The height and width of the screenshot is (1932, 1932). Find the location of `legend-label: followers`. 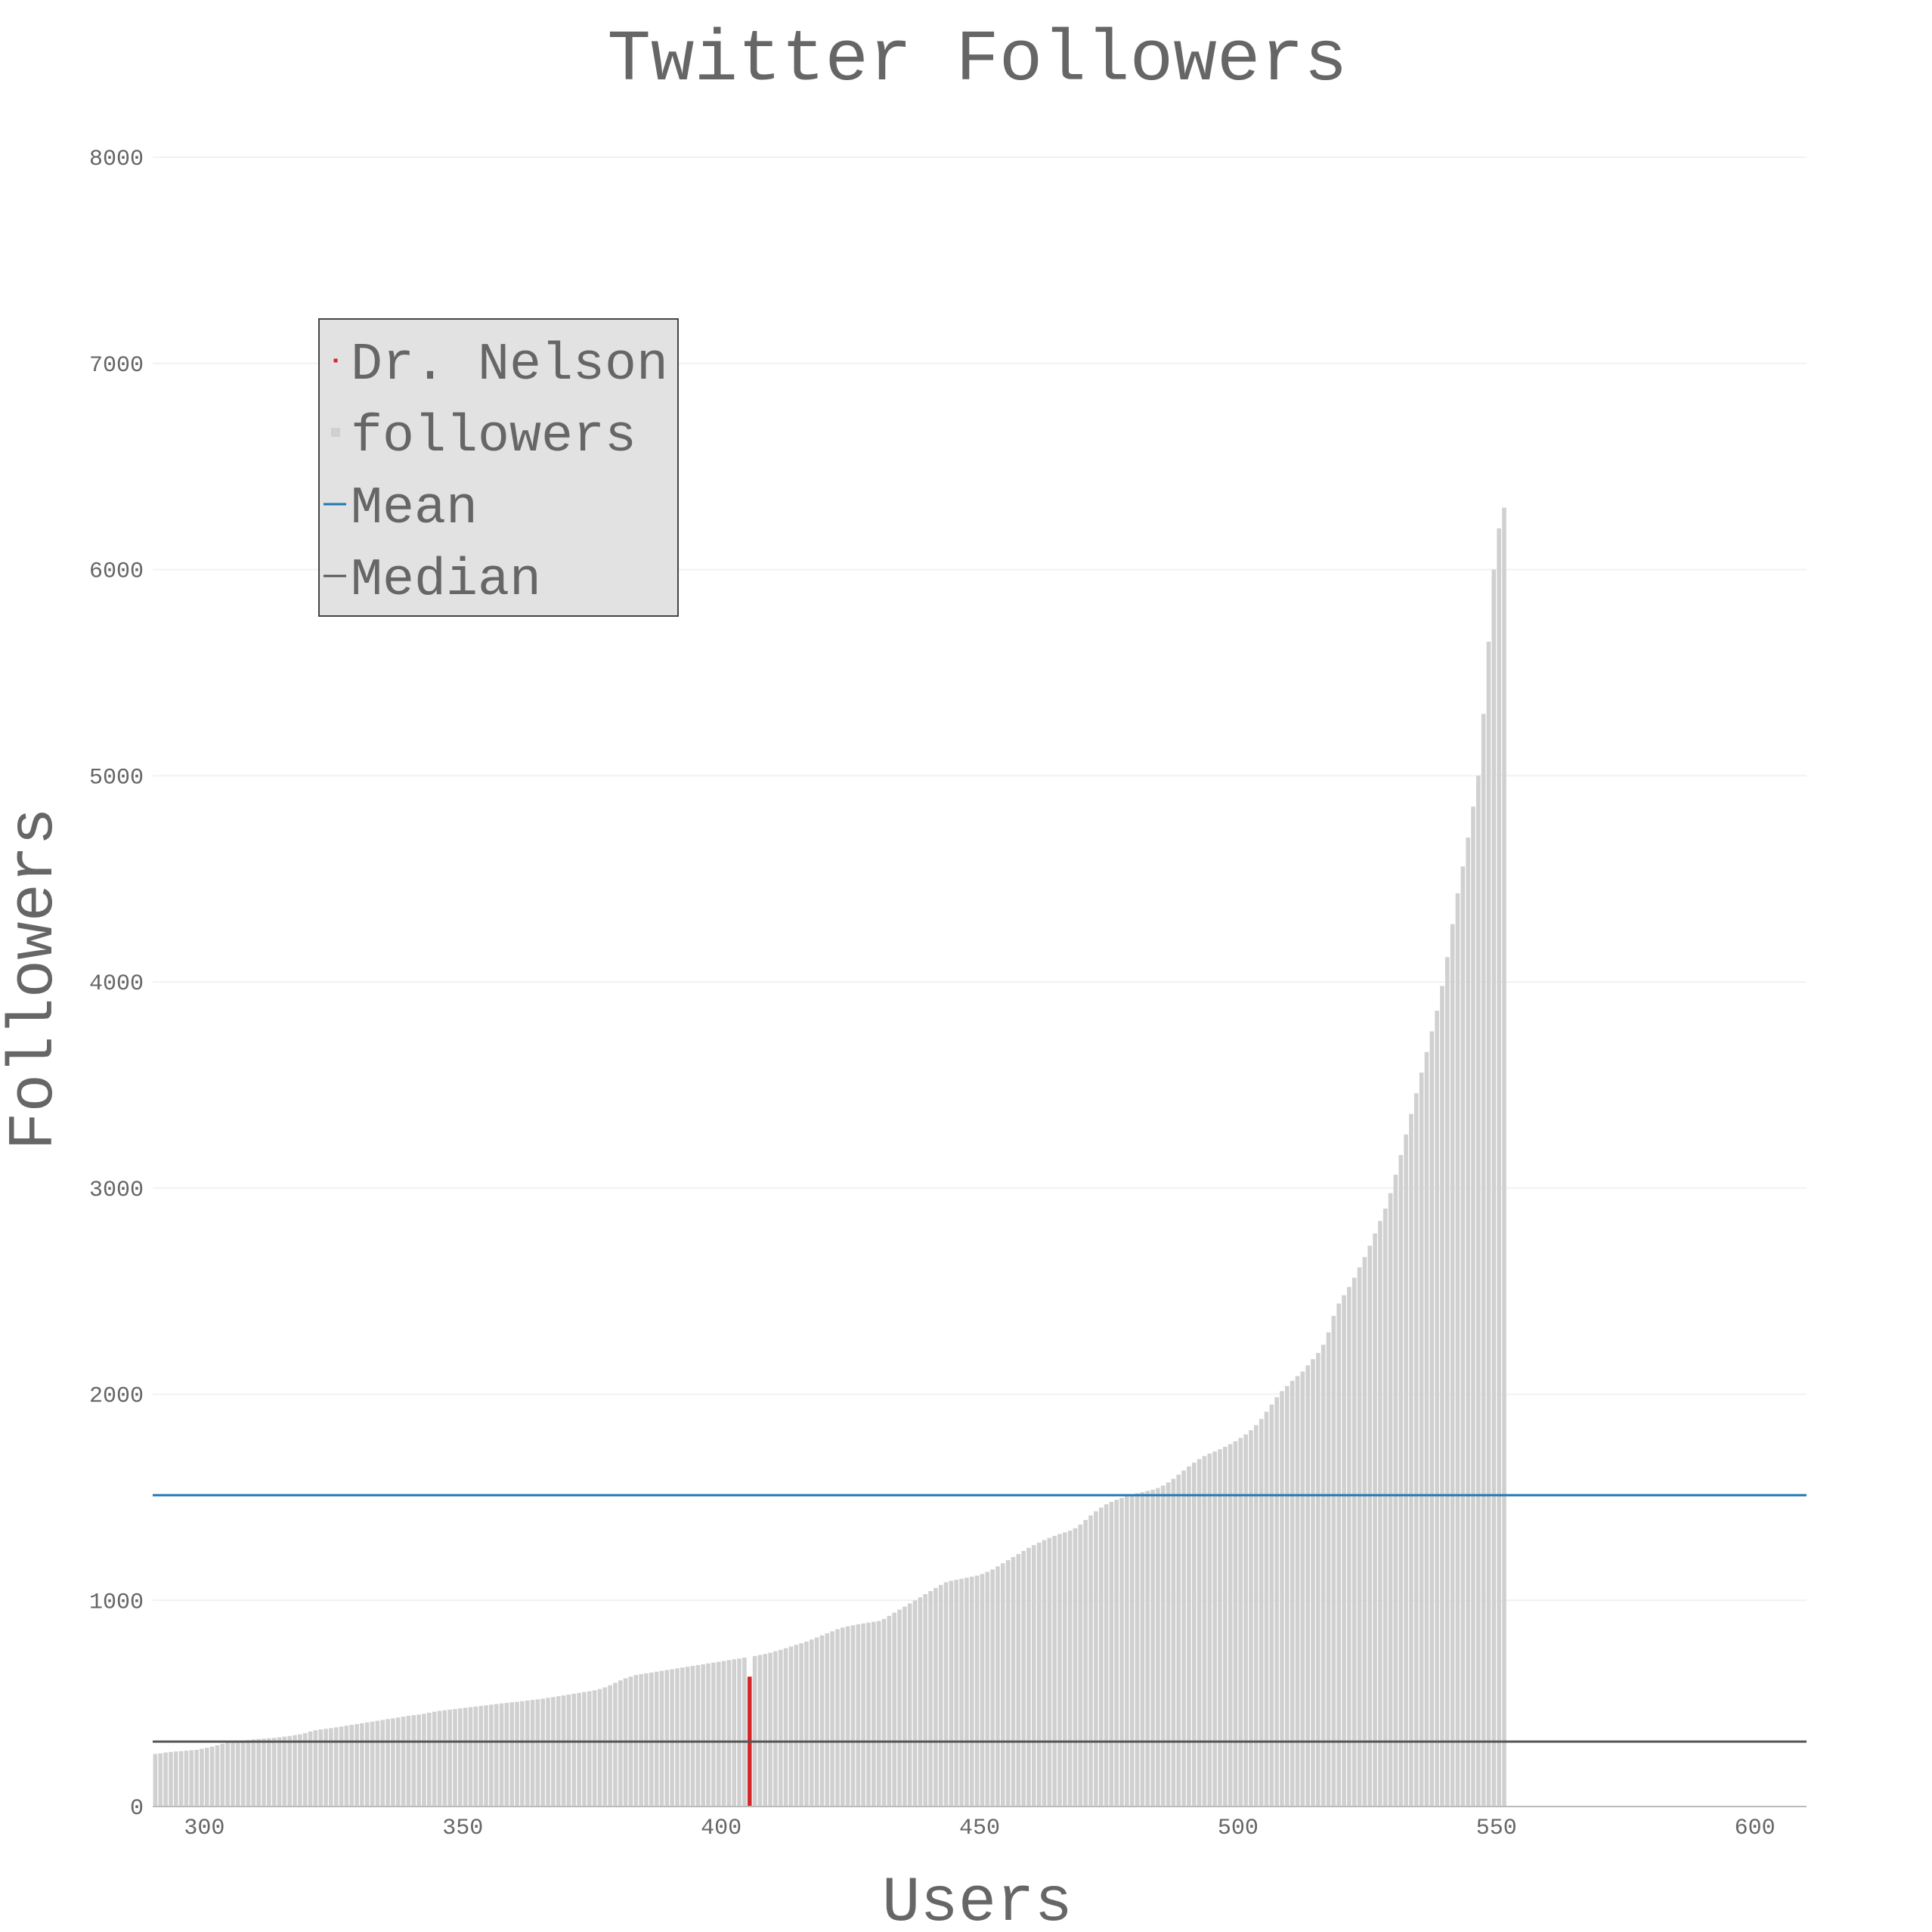

legend-label: followers is located at coordinates (493, 437).